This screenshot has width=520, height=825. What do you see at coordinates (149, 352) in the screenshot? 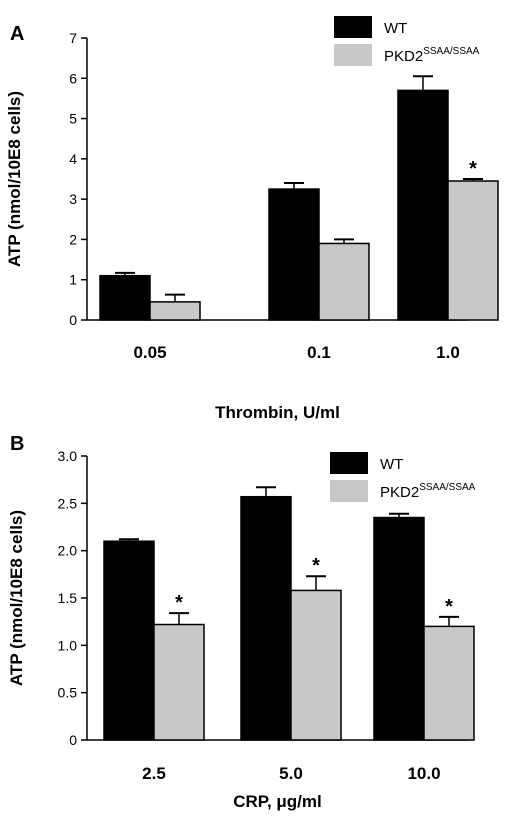
I see `x-tick-label: 0.05` at bounding box center [149, 352].